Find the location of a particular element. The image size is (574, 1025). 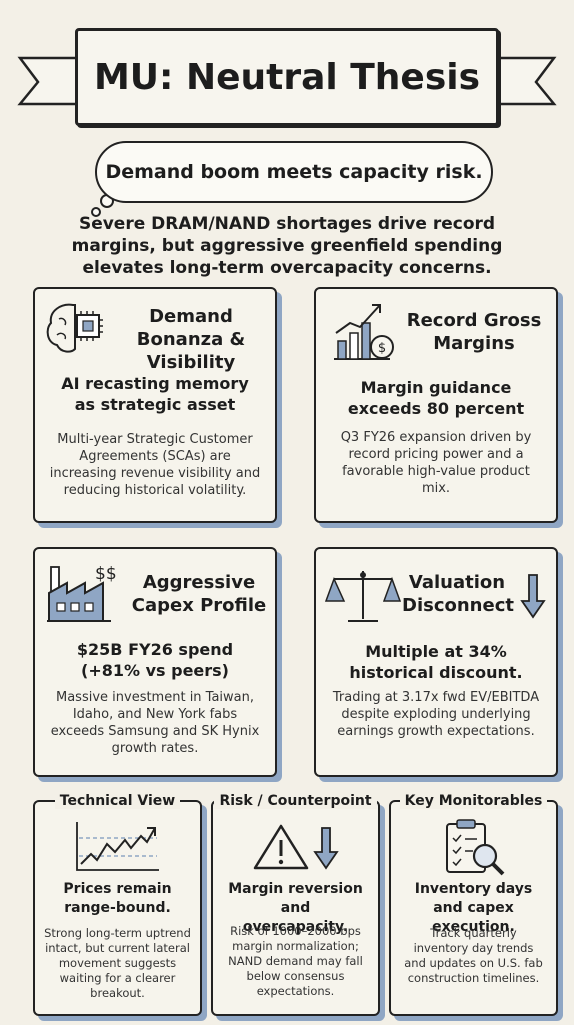

trend-chart-icon is located at coordinates (117, 846).